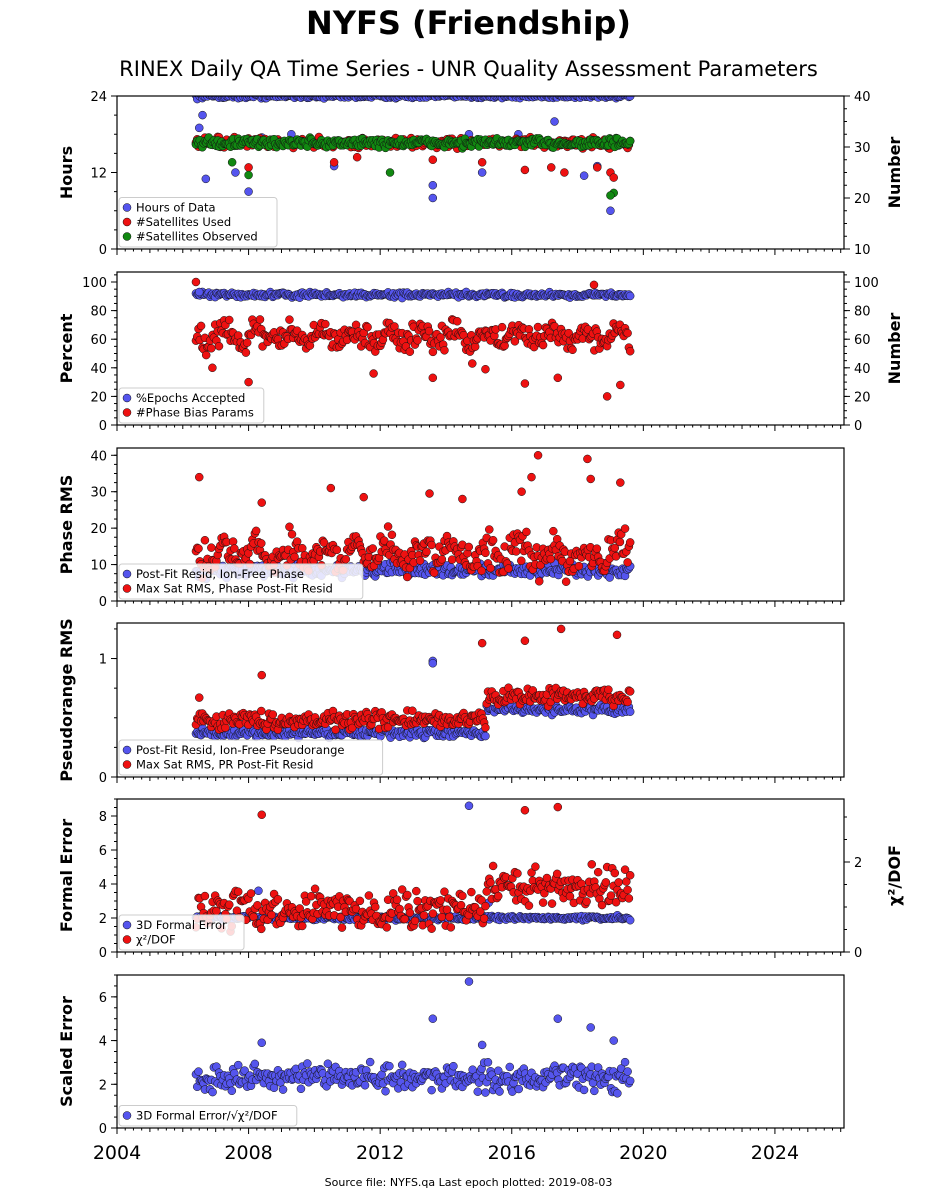  I want to click on y2-axis-label: χ²/DOF, so click(894, 875).